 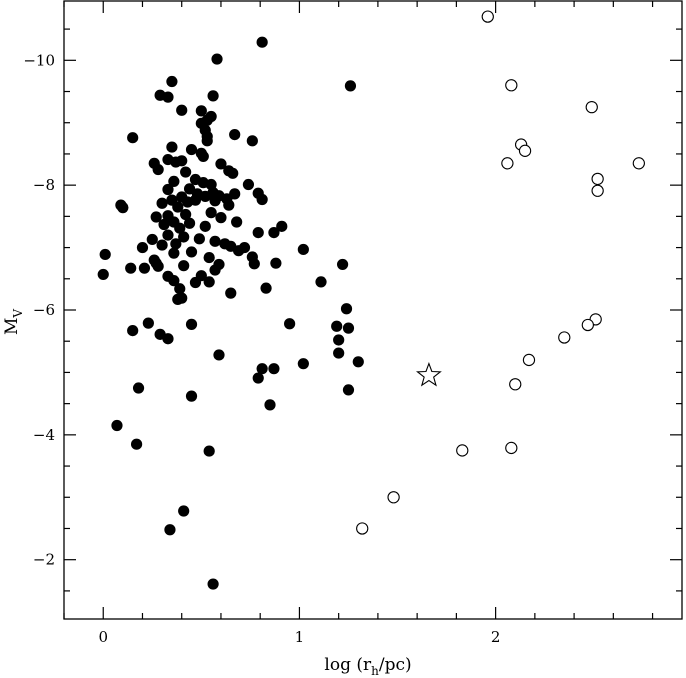 I want to click on y-tick-label: −4, so click(x=44, y=435).